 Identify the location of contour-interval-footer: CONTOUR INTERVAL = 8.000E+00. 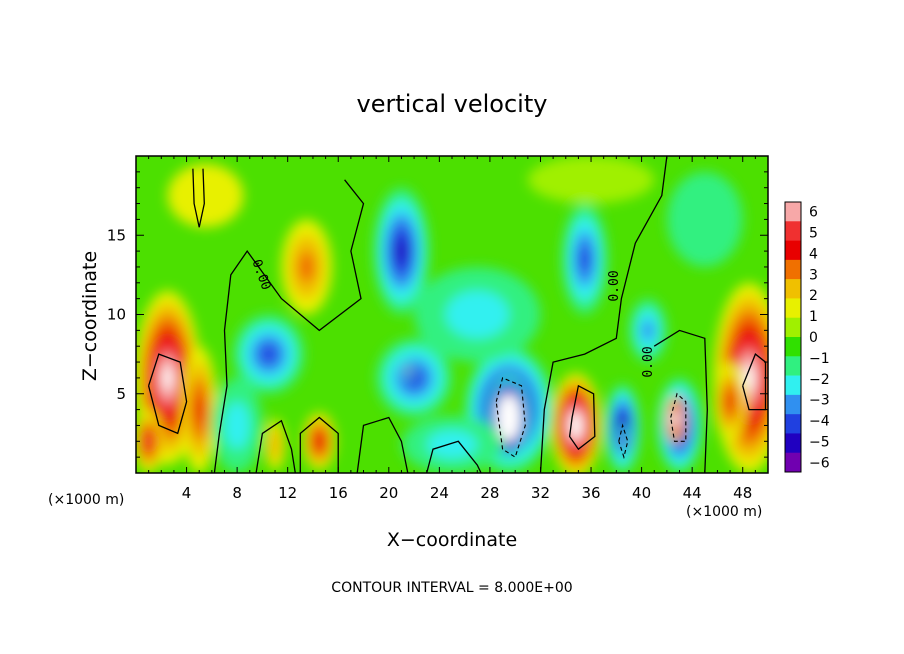
(451, 588).